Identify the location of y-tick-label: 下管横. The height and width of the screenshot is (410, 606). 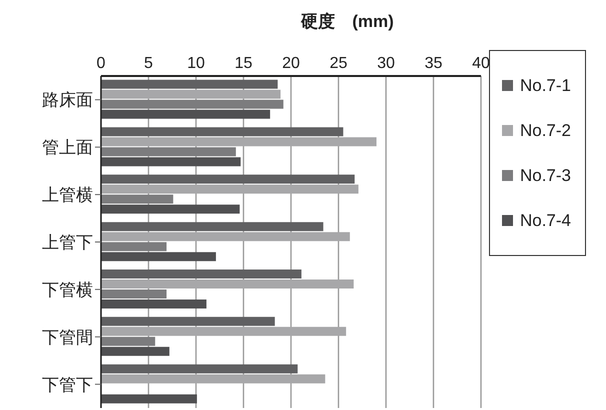
(67, 290).